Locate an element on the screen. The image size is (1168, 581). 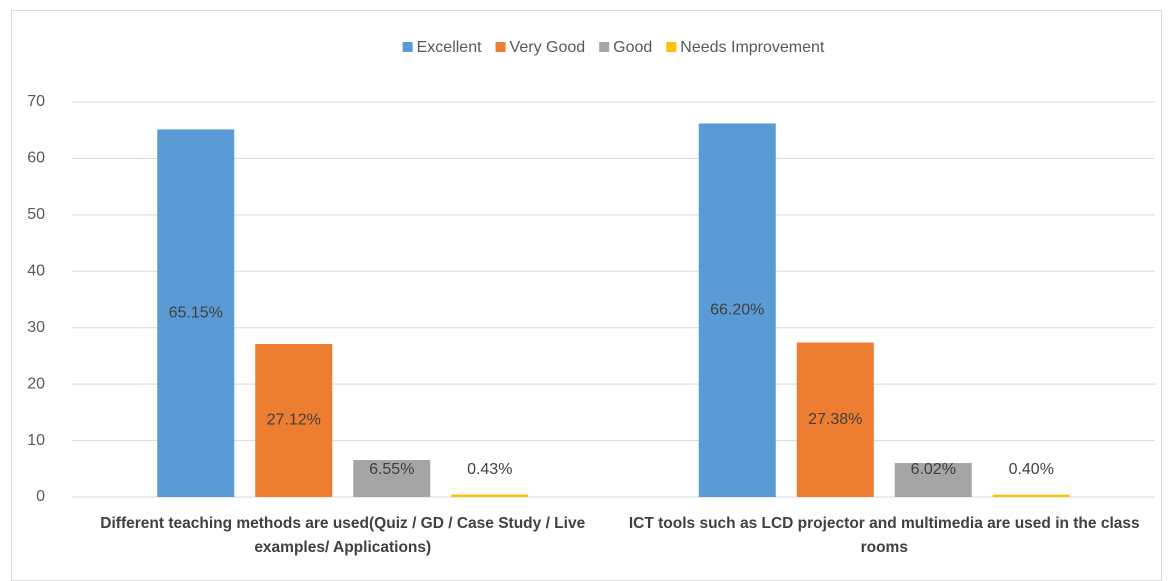
data-label: 6.55% is located at coordinates (391, 469).